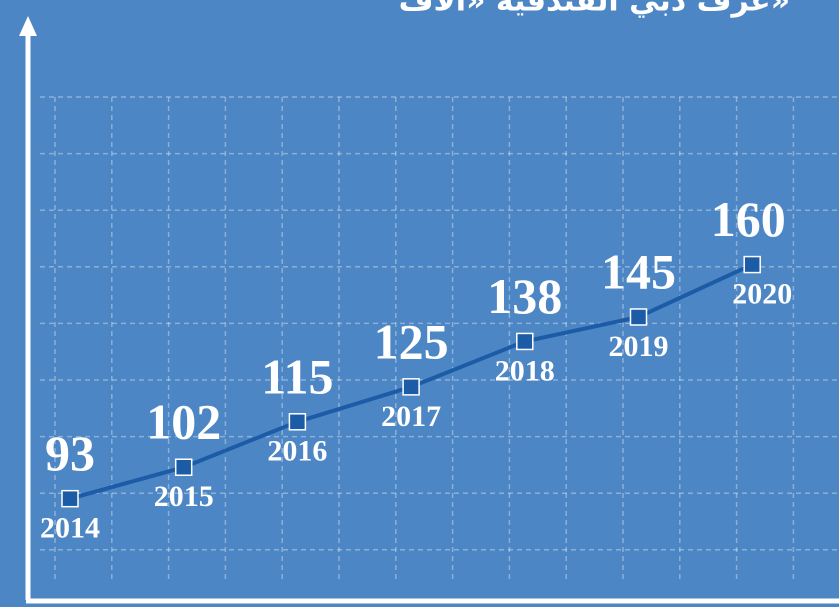 The image size is (839, 607). What do you see at coordinates (594, 9) in the screenshot?
I see `chart-title: غرف دبي الفندقية «آلاف»` at bounding box center [594, 9].